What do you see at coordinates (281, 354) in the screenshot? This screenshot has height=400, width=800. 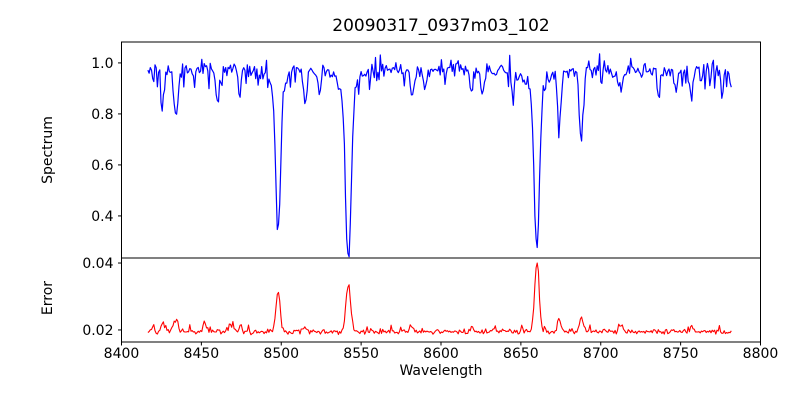 I see `x-tick-label: 8500` at bounding box center [281, 354].